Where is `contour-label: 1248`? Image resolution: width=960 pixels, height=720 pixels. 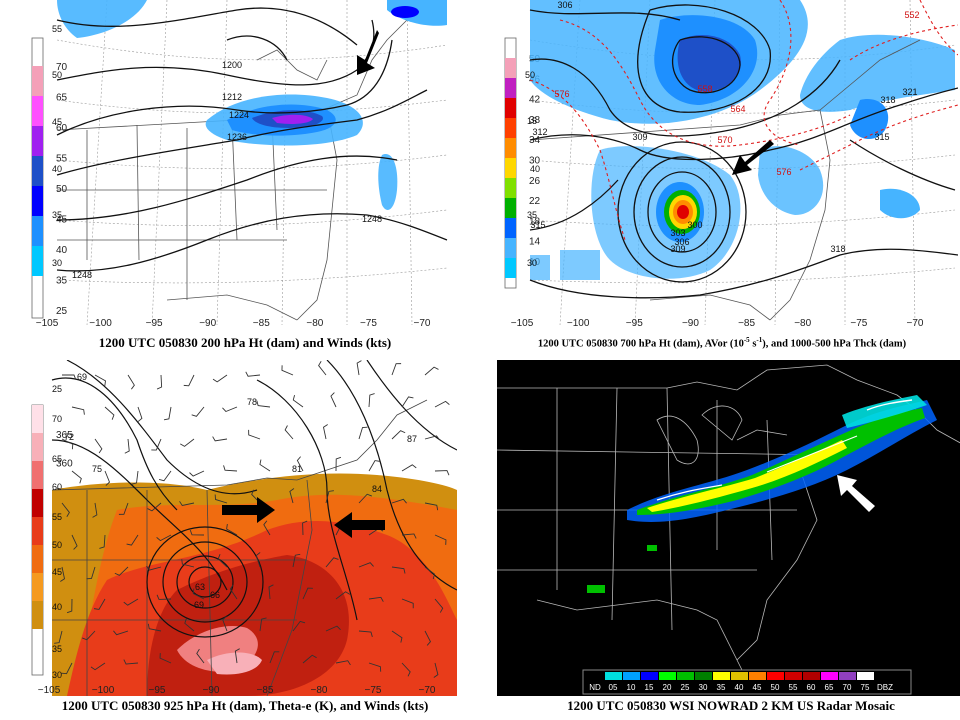 contour-label: 1248 is located at coordinates (82, 275).